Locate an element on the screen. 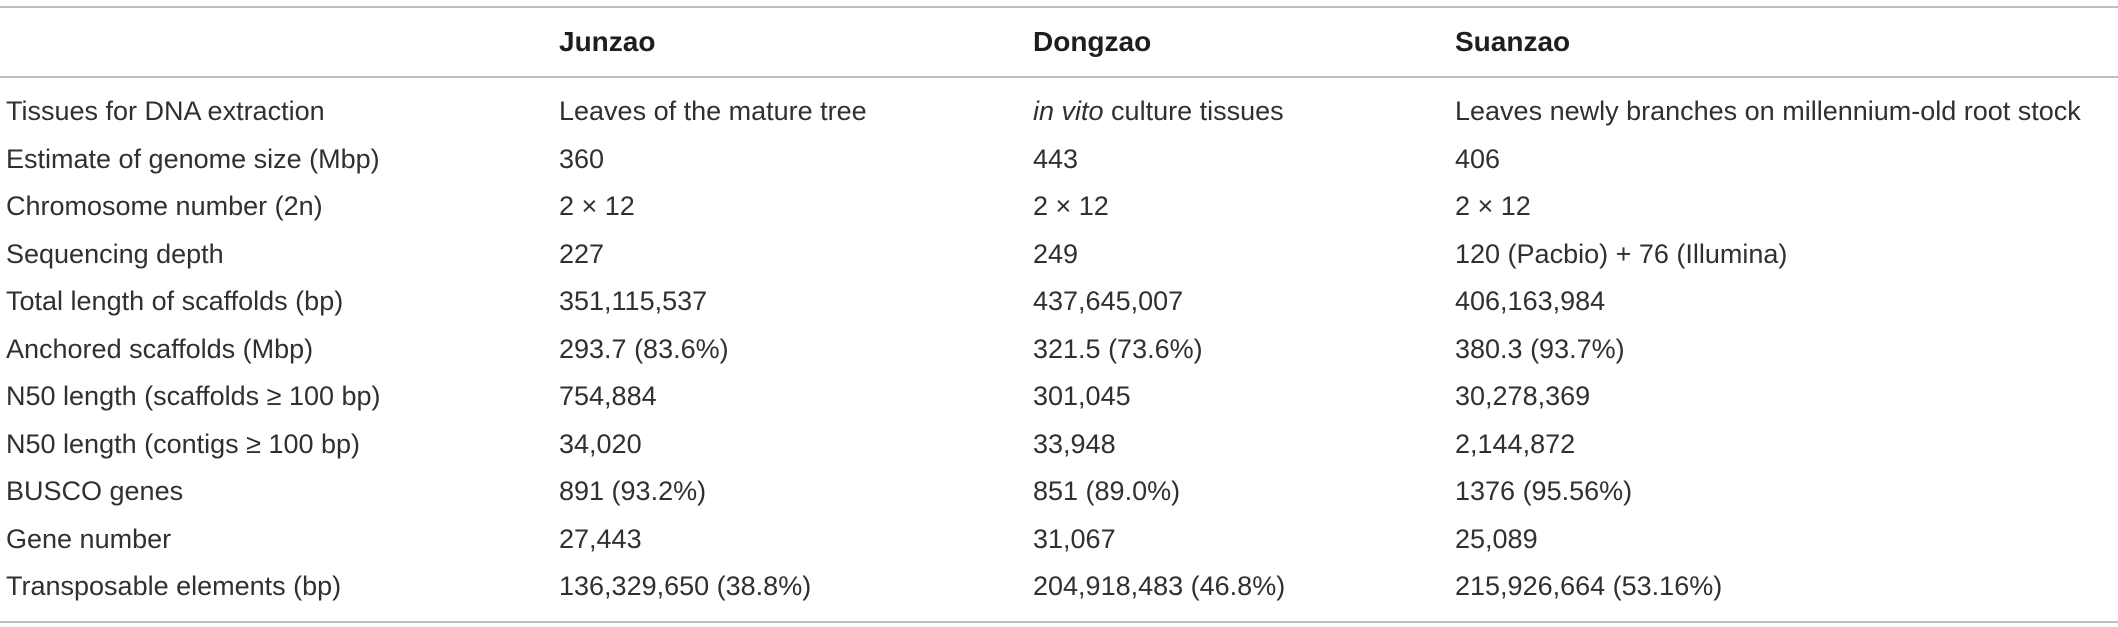 Image resolution: width=2118 pixels, height=627 pixels. cell-dongzao: in vito culture tissues is located at coordinates (1158, 112).